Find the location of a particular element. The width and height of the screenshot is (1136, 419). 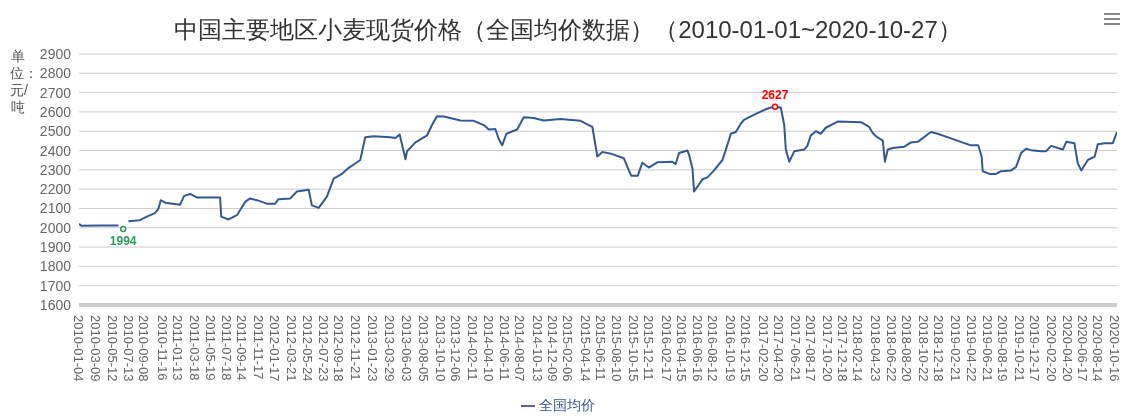

x-tick-label: 2018-12-18 is located at coordinates (938, 348).